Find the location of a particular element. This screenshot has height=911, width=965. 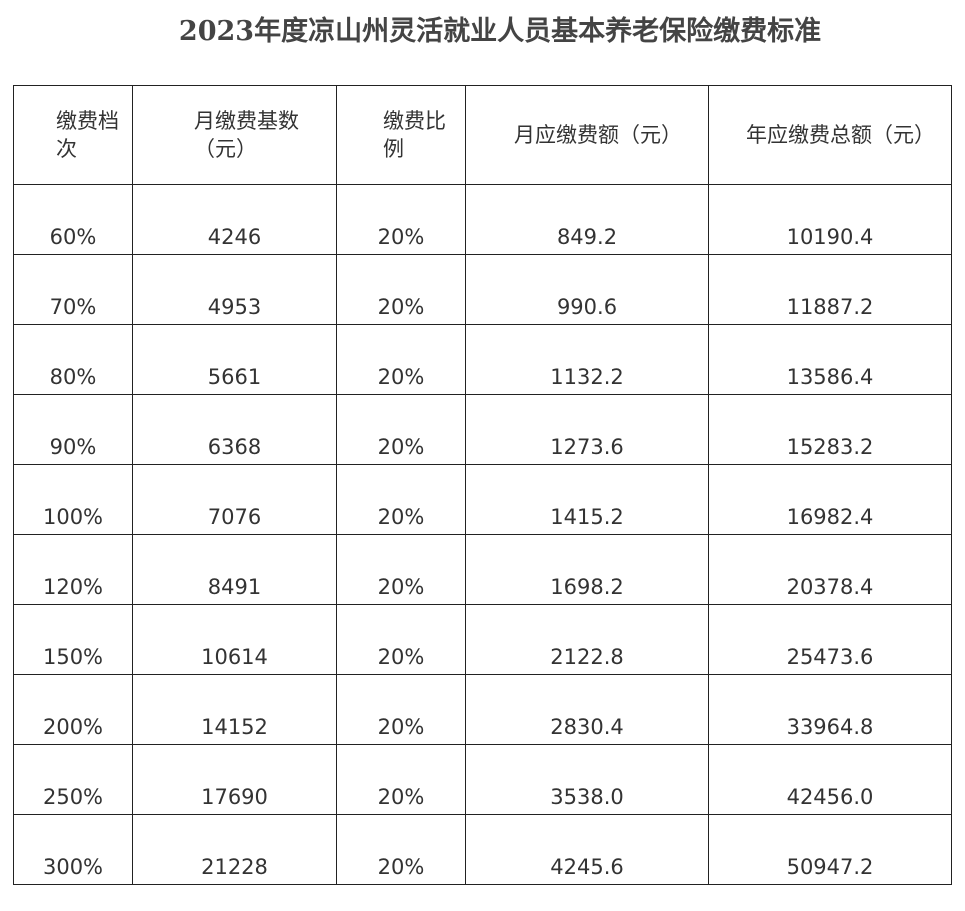

data-cell: 33964.8 is located at coordinates (830, 709).